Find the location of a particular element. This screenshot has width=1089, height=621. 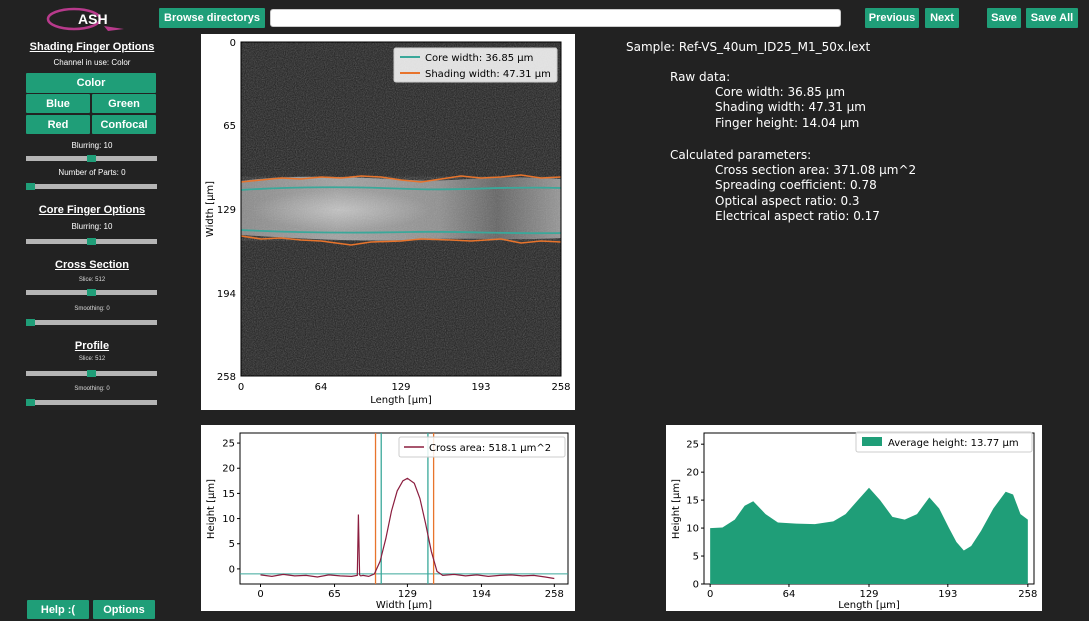

legend-core-width: Core width: 36.85 µm is located at coordinates (479, 58).